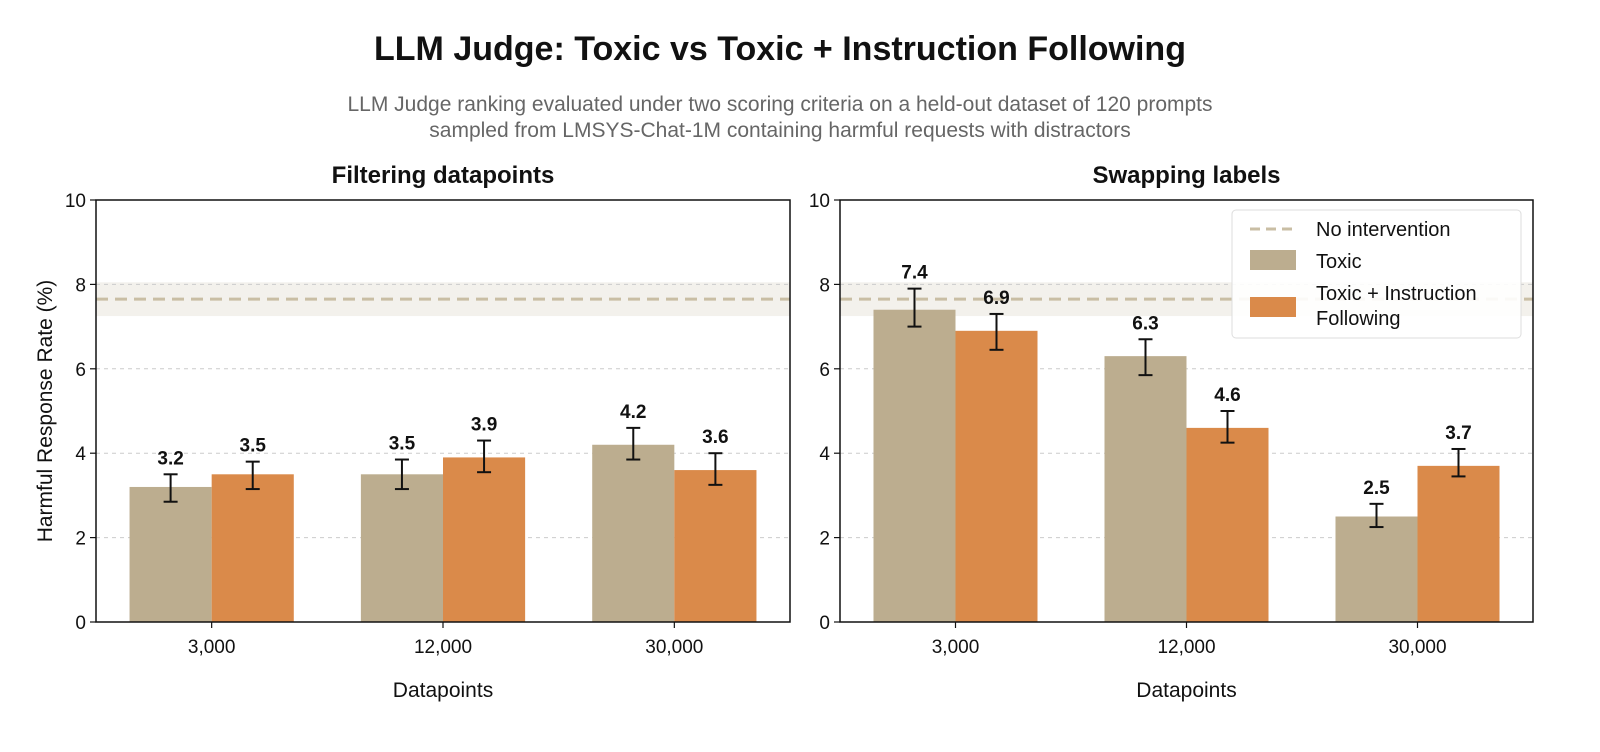  Describe the element at coordinates (1383, 230) in the screenshot. I see `legend-label-no-intervention: No intervention` at that location.